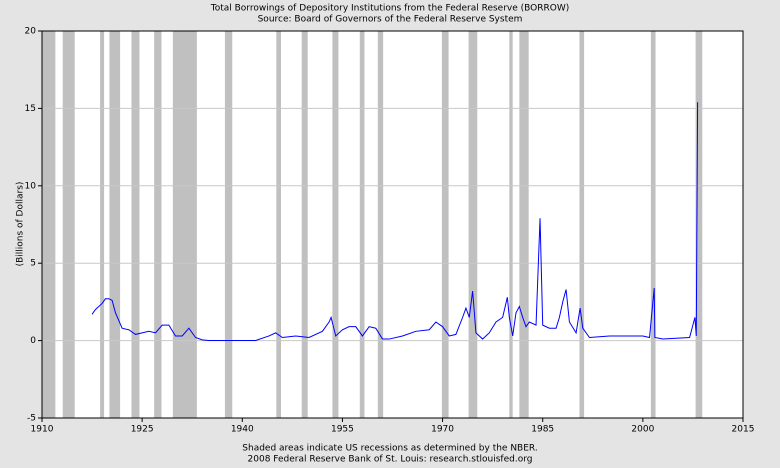 The height and width of the screenshot is (468, 780). What do you see at coordinates (31, 186) in the screenshot?
I see `y-tick-label: 10` at bounding box center [31, 186].